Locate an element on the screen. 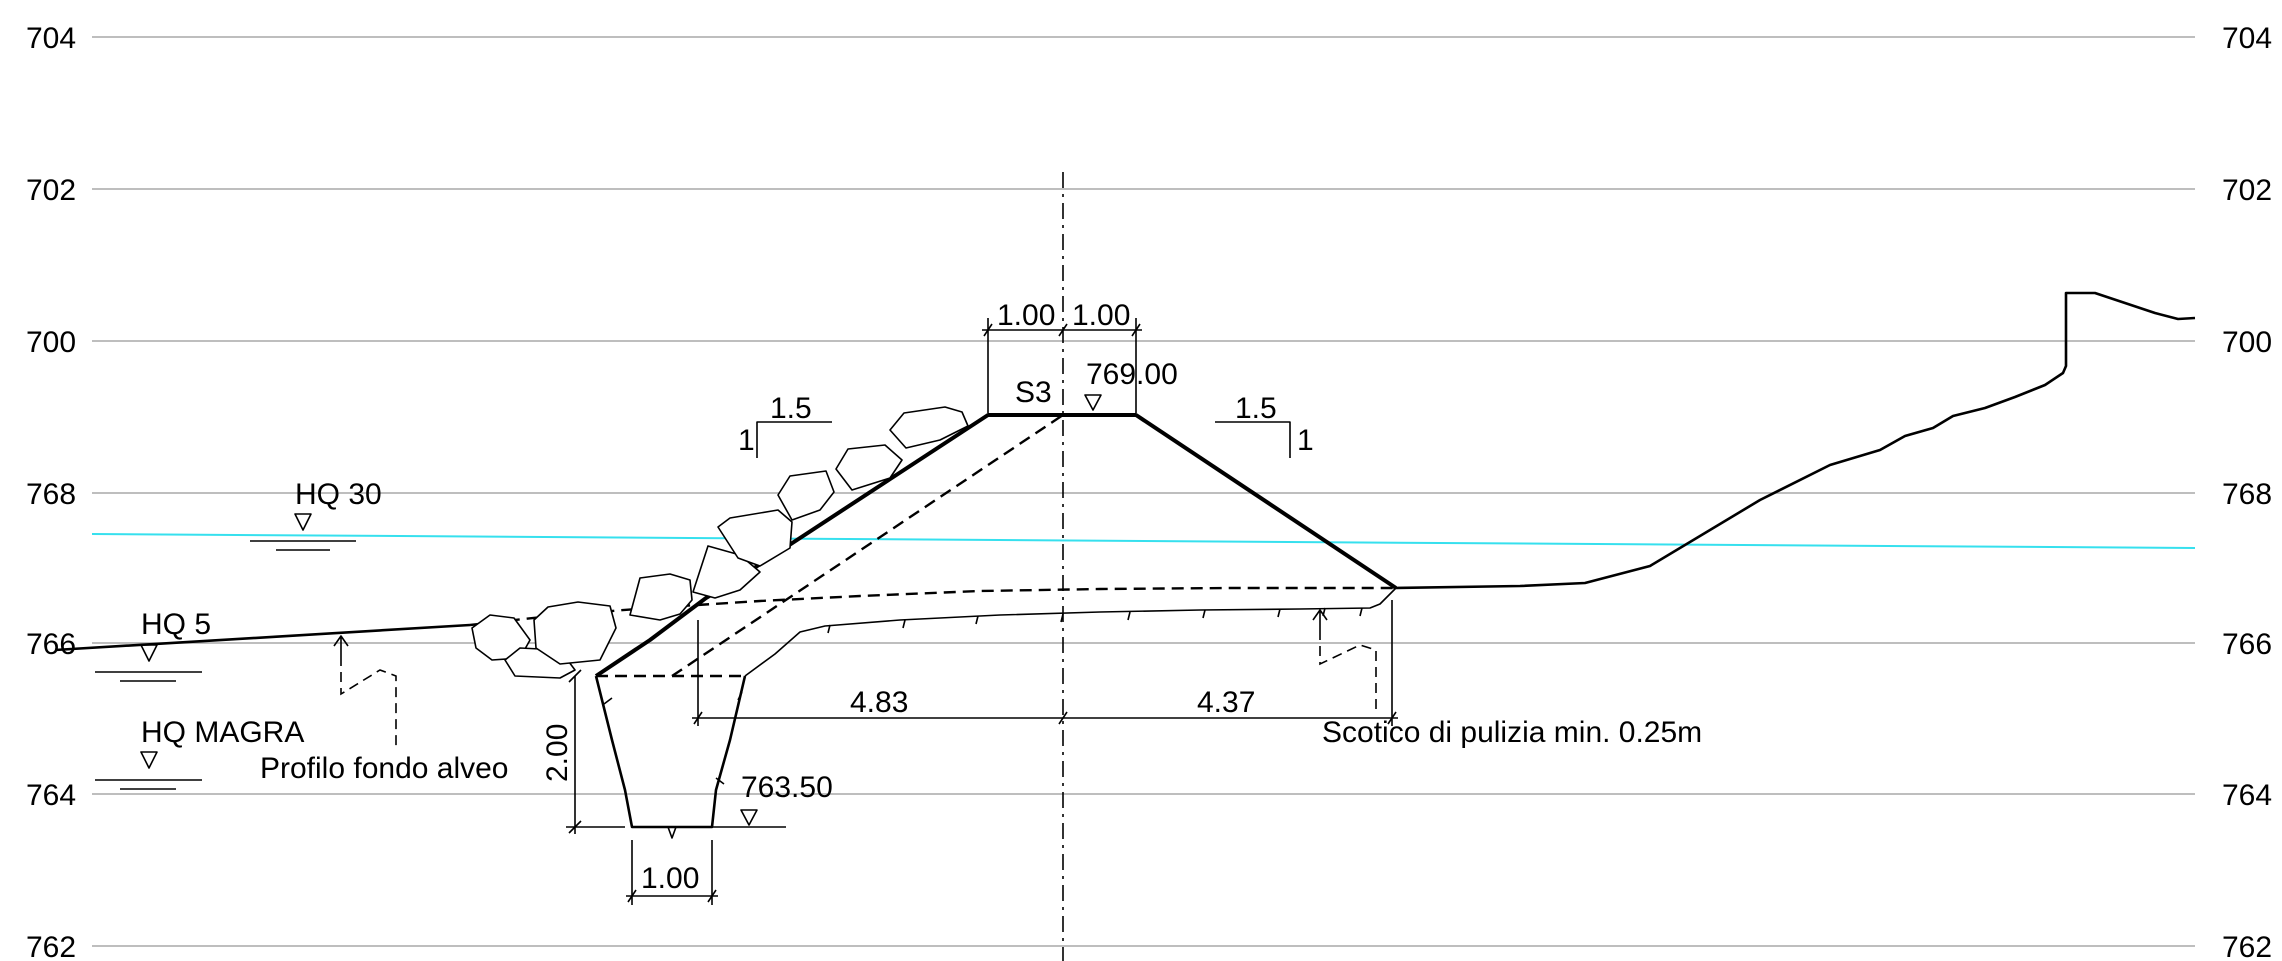  y-label-right: 766 is located at coordinates (2247, 644).